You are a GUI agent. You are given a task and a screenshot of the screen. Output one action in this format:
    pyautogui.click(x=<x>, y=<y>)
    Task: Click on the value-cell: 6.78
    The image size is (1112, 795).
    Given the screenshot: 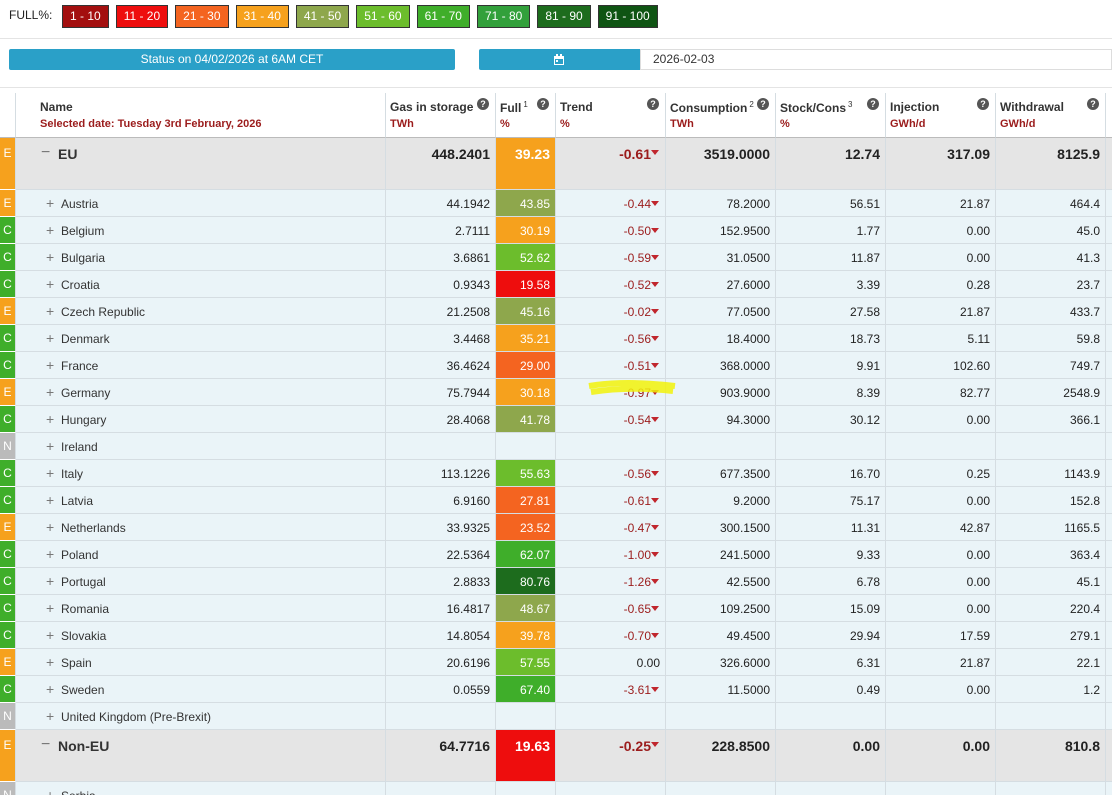 What is the action you would take?
    pyautogui.click(x=831, y=581)
    